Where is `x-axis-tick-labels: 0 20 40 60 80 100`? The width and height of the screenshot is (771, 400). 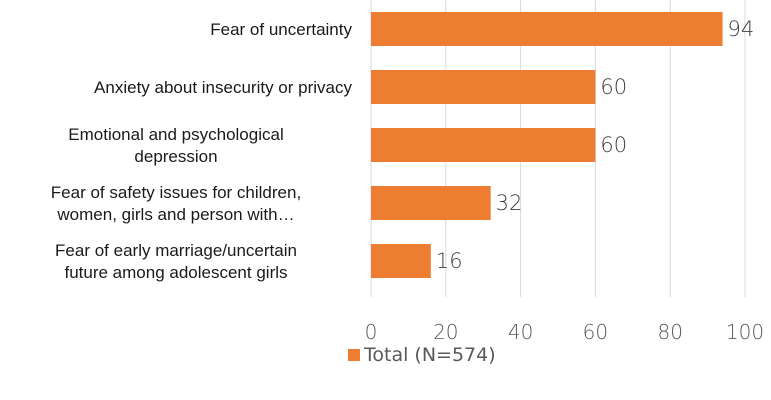
x-axis-tick-labels: 0 20 40 60 80 100 is located at coordinates (564, 332).